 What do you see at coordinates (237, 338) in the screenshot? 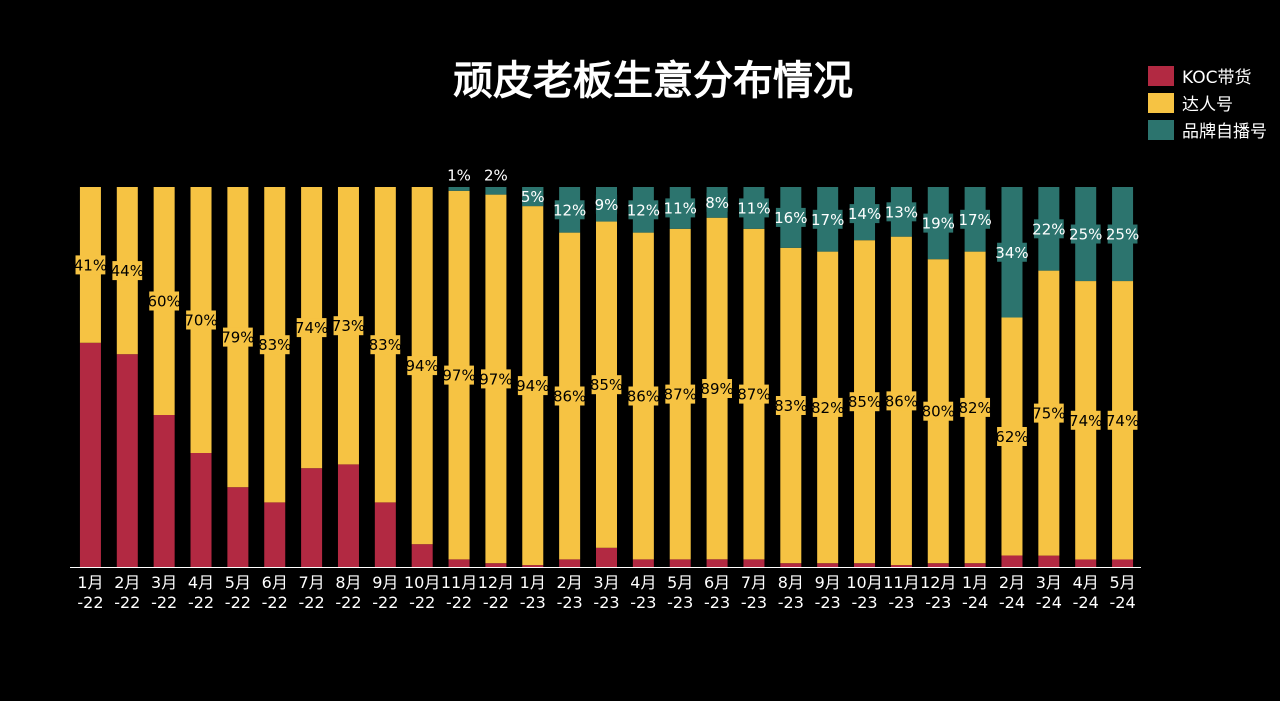
I see `data-label-text: 79%` at bounding box center [237, 338].